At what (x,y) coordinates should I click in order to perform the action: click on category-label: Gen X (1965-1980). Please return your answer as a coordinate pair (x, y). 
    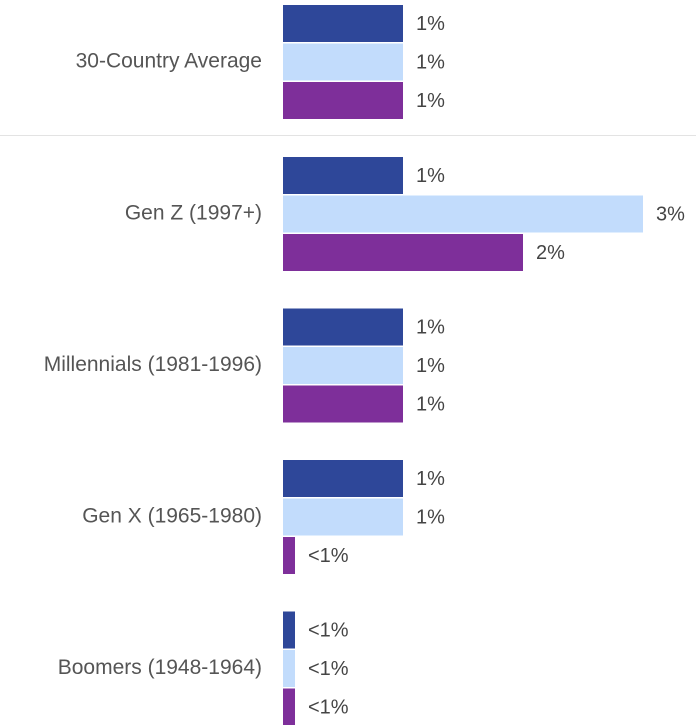
    Looking at the image, I should click on (172, 516).